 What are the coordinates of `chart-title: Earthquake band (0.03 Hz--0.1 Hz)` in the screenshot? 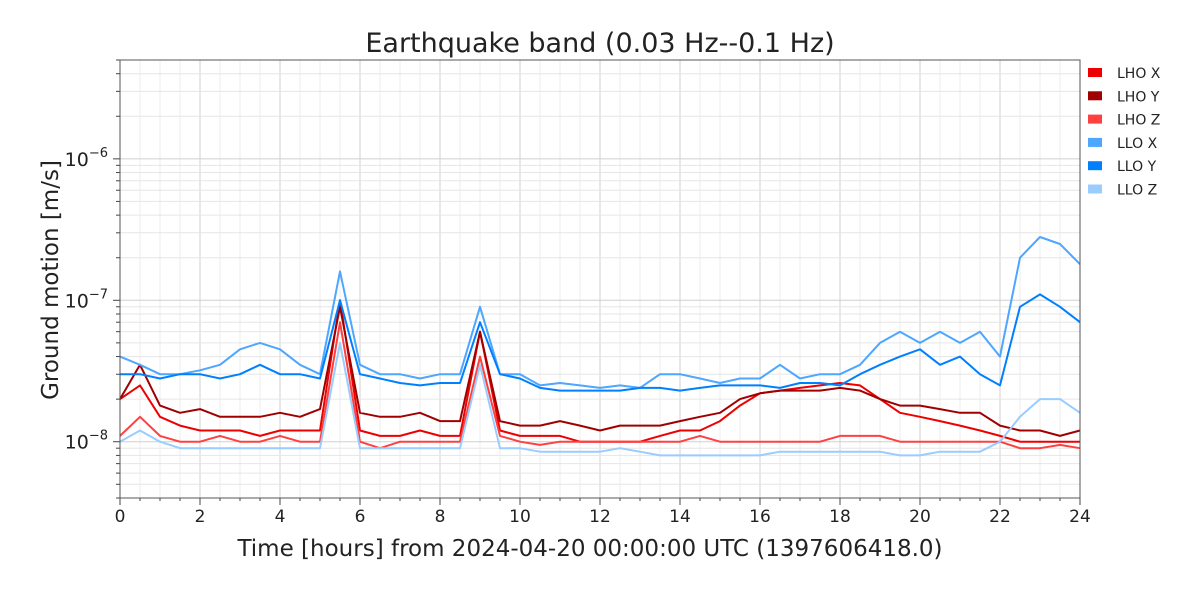 It's located at (599, 43).